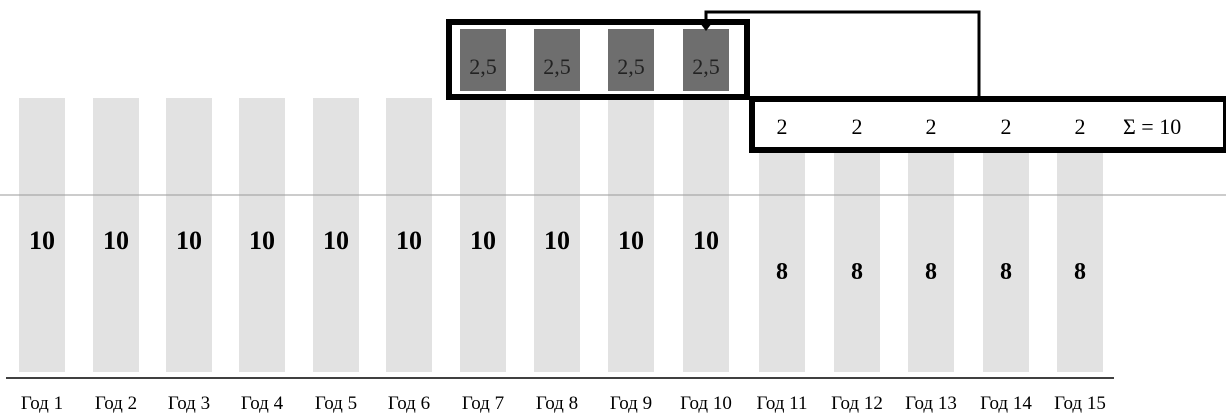  What do you see at coordinates (262, 240) in the screenshot?
I see `value-label-year-4: 10` at bounding box center [262, 240].